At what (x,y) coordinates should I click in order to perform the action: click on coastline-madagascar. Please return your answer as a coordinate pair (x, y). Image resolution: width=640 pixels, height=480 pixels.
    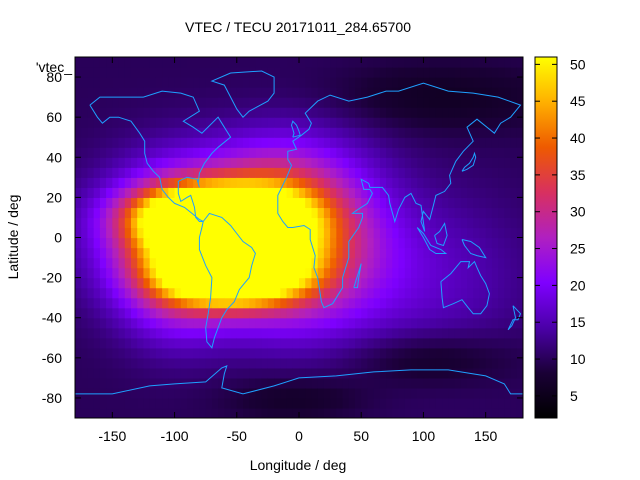
    Looking at the image, I should click on (357, 276).